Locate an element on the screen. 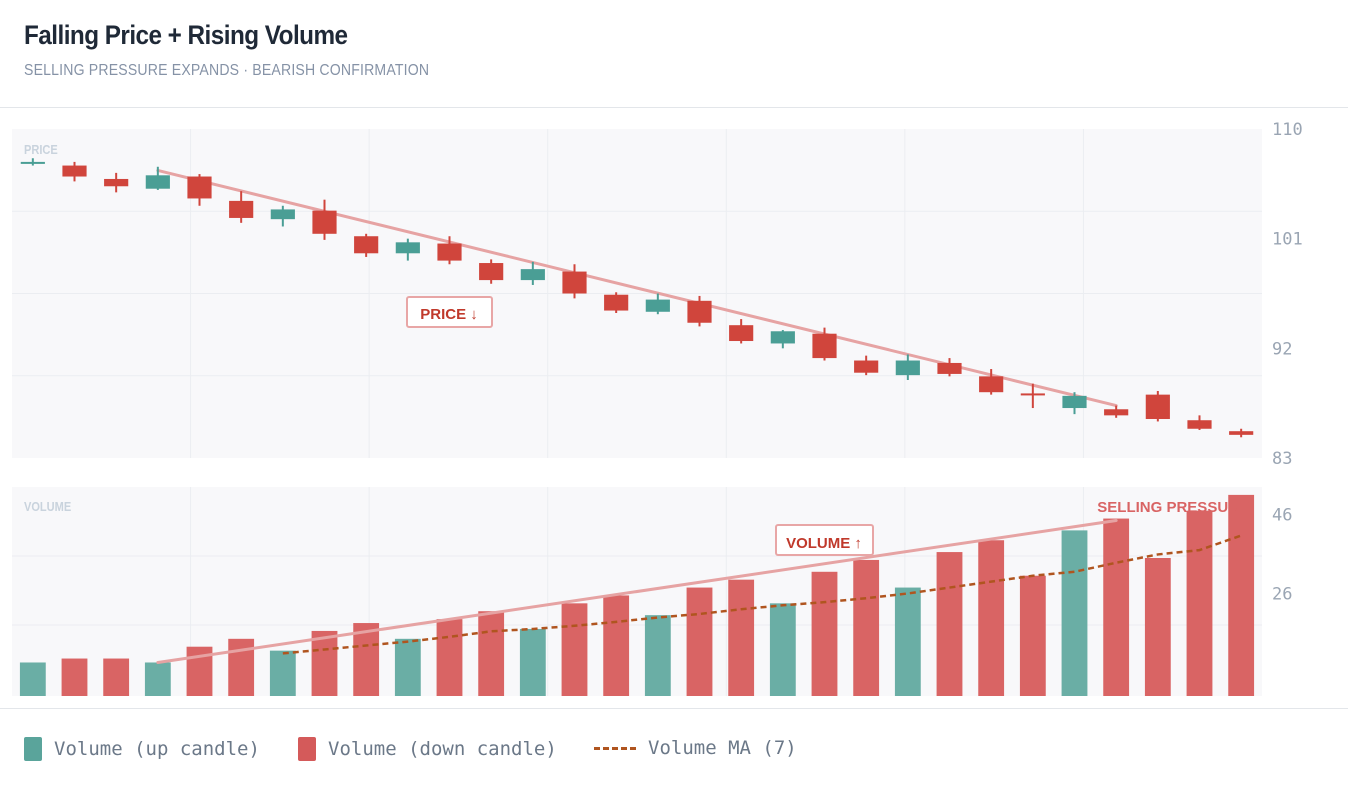 This screenshot has width=1348, height=787. chart-title: Falling Price + Rising Volume is located at coordinates (186, 35).